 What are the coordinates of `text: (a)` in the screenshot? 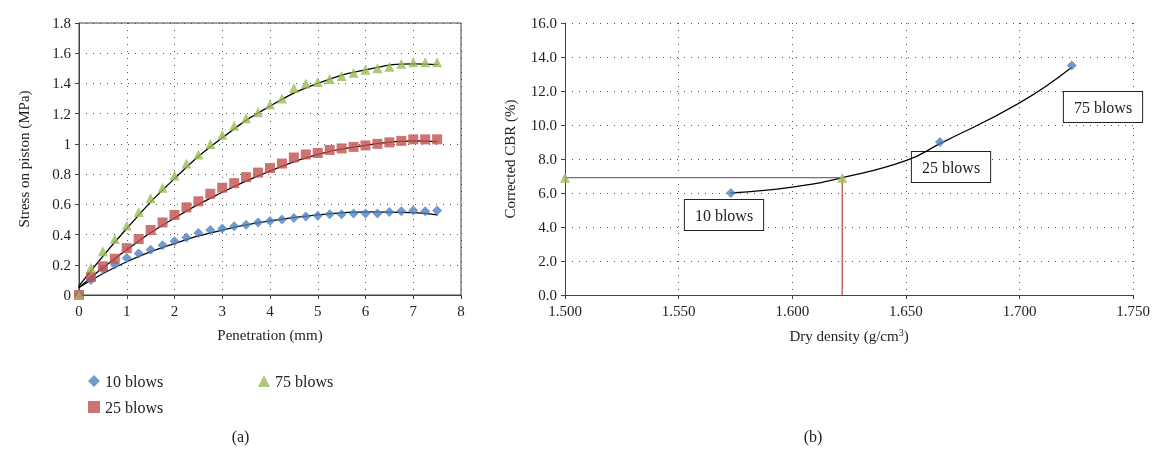 It's located at (240, 436).